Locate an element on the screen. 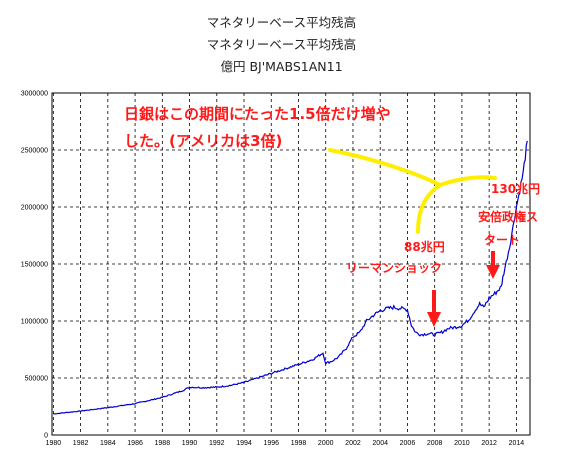 The width and height of the screenshot is (563, 475). x-tick-label: 1988 is located at coordinates (163, 443).